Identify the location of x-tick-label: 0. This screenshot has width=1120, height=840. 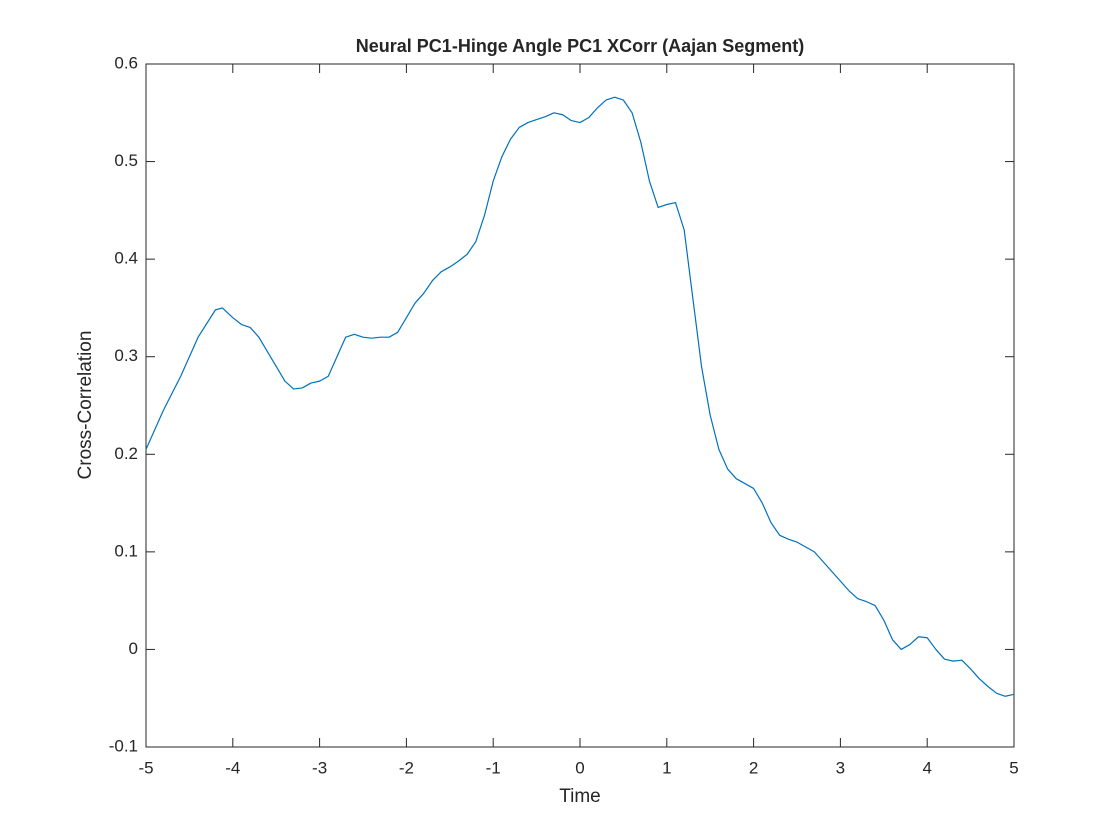
(579, 767).